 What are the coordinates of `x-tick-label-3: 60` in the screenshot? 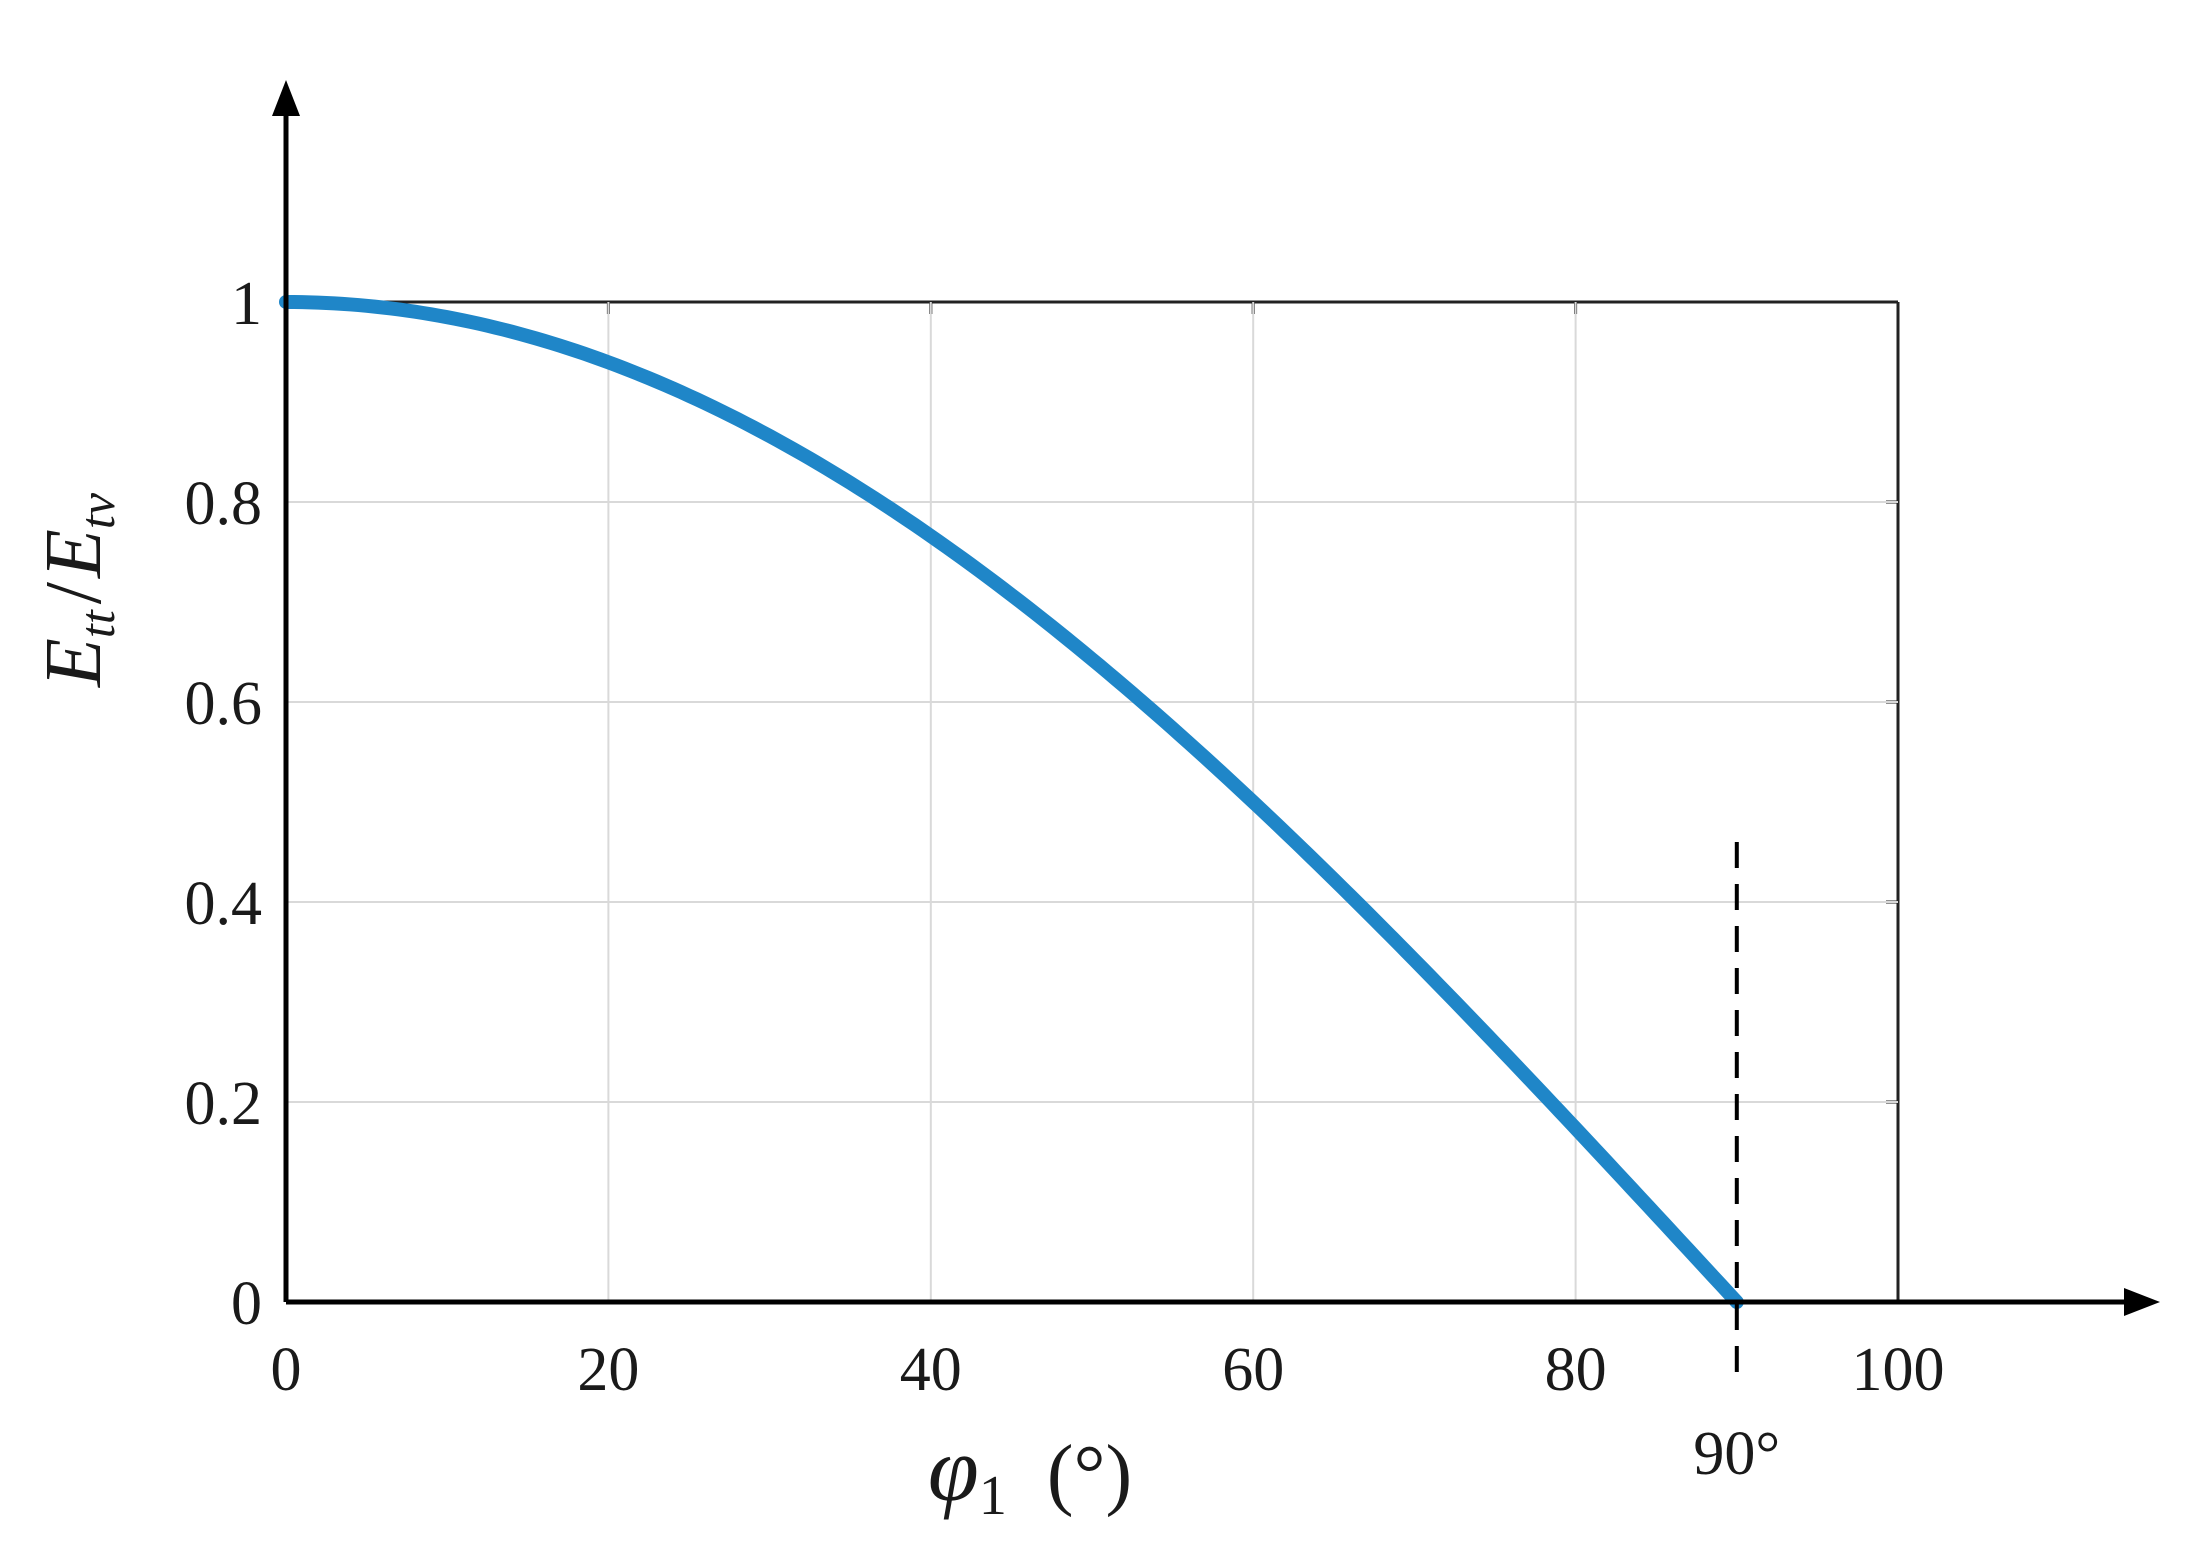 It's located at (1253, 1370).